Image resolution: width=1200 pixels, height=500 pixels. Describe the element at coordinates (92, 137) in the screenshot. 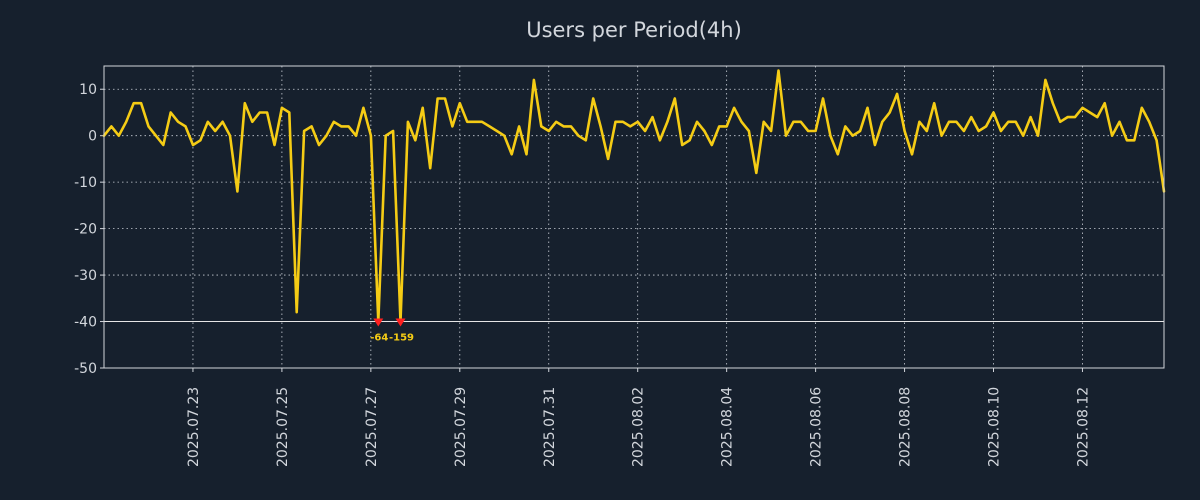

I see `y-tick-label: 0` at that location.